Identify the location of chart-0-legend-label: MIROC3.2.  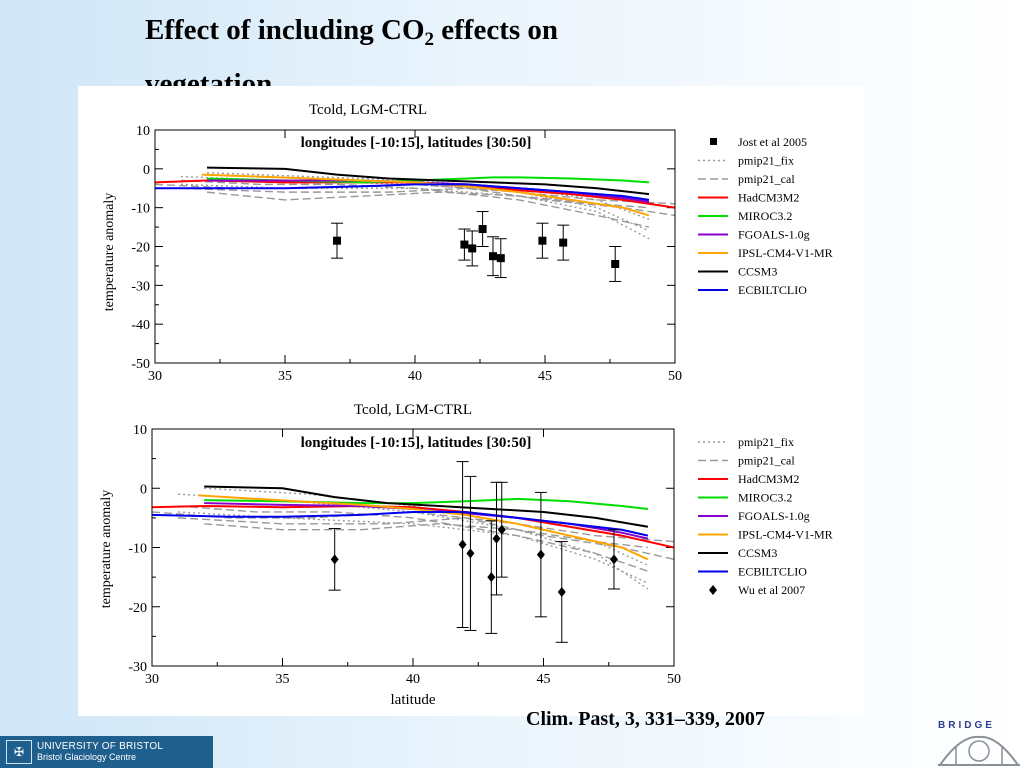
(765, 216).